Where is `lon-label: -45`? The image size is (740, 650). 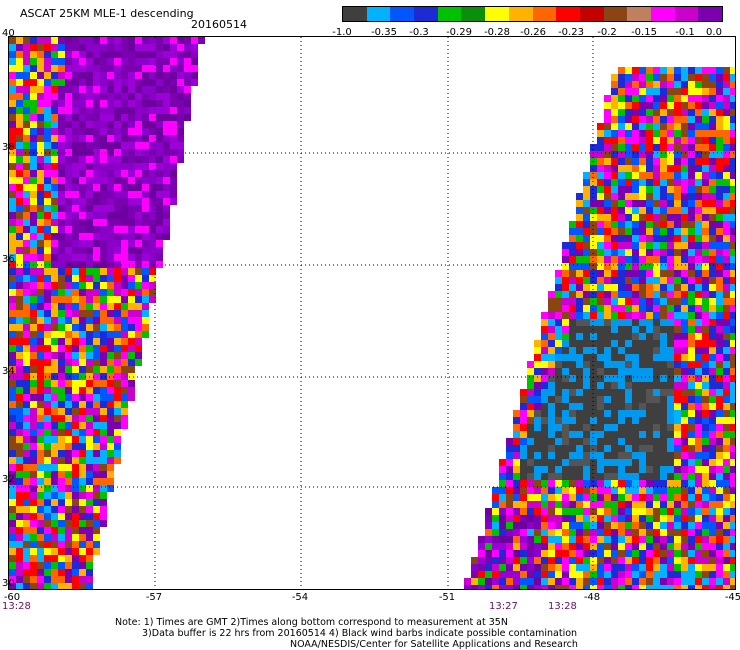
lon-label: -45 is located at coordinates (732, 597).